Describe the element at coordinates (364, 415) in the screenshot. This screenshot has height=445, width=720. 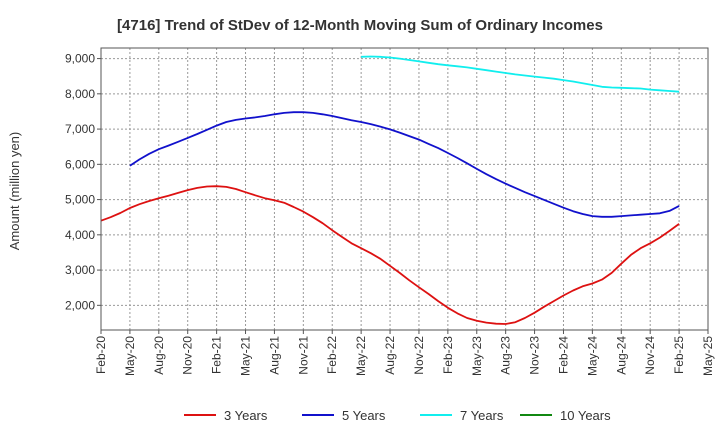
I see `legend-label: 5 Years` at that location.